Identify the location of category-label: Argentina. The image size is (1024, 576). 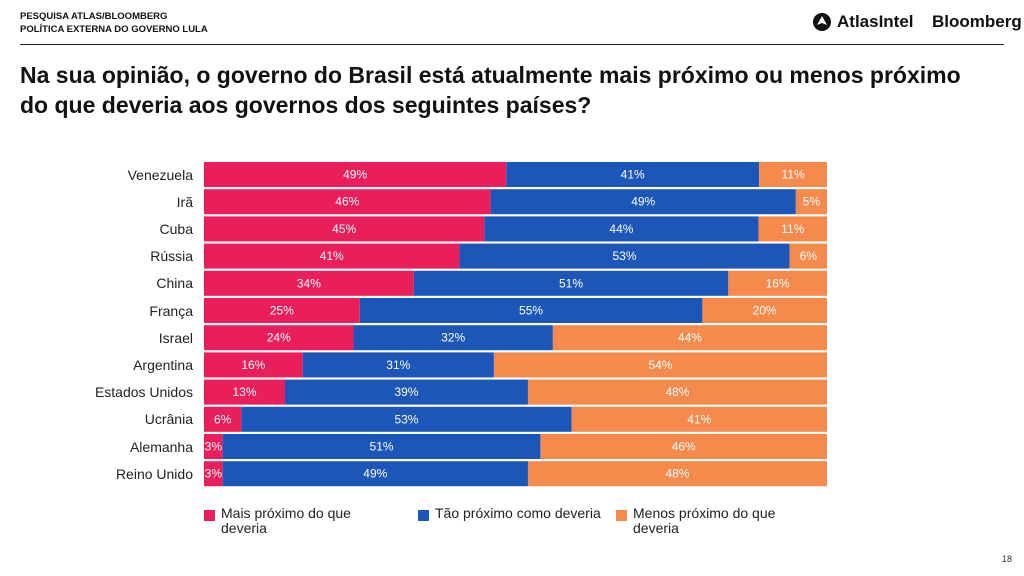
(163, 364).